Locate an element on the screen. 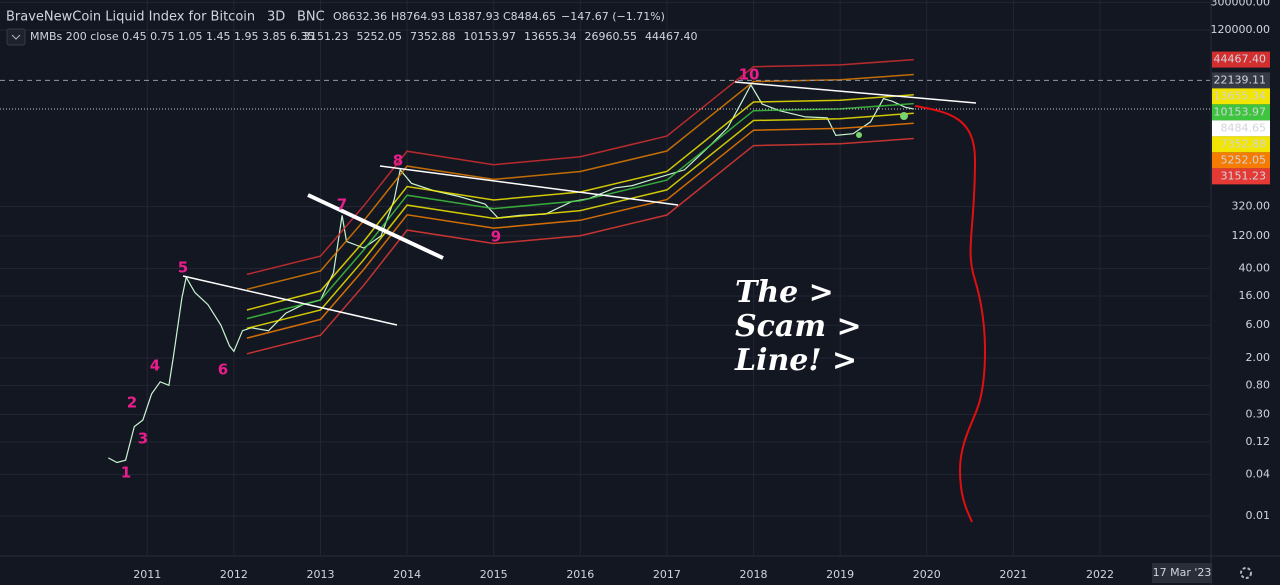 Image resolution: width=1280 pixels, height=585 pixels. x-tick-label: 2019 is located at coordinates (840, 574).